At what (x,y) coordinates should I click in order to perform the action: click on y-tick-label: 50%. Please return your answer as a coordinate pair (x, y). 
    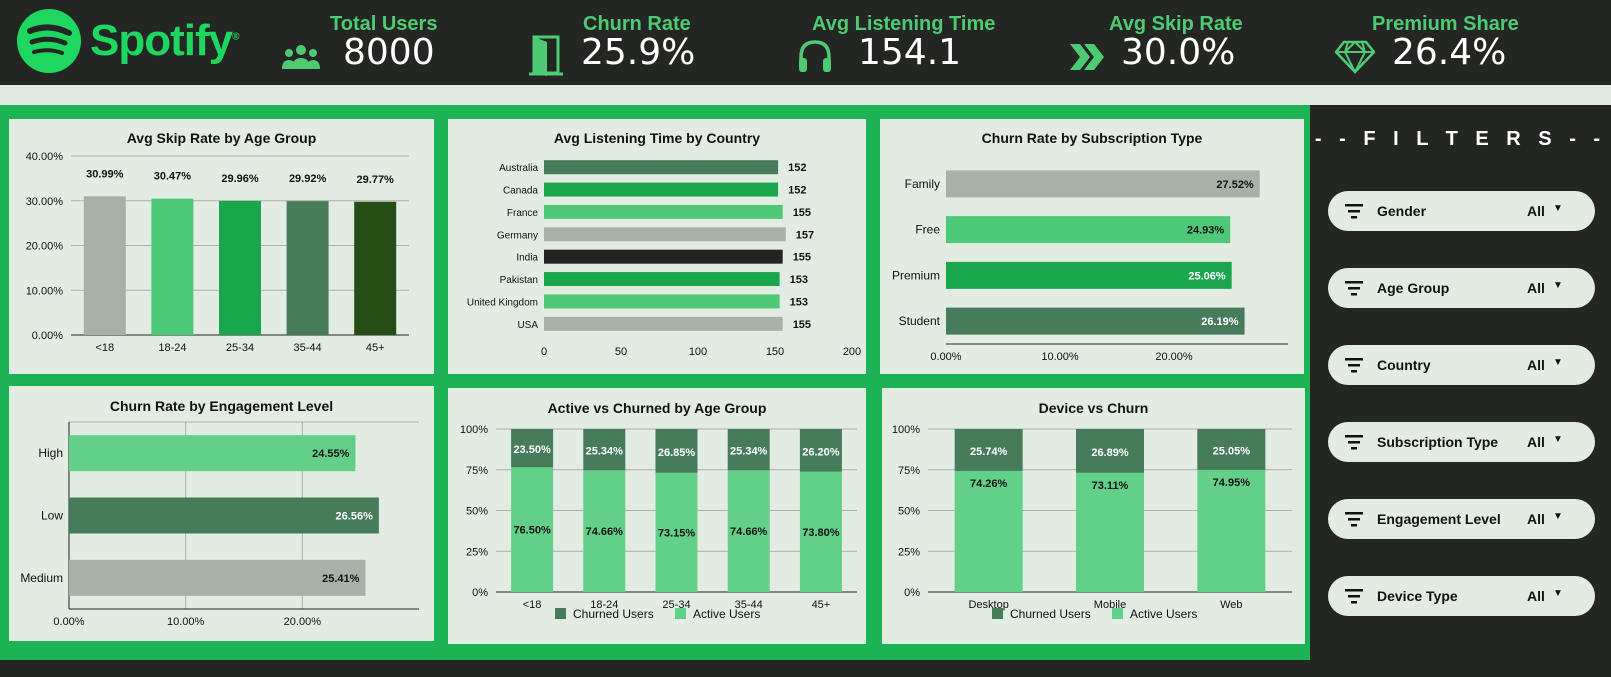
    Looking at the image, I should click on (909, 512).